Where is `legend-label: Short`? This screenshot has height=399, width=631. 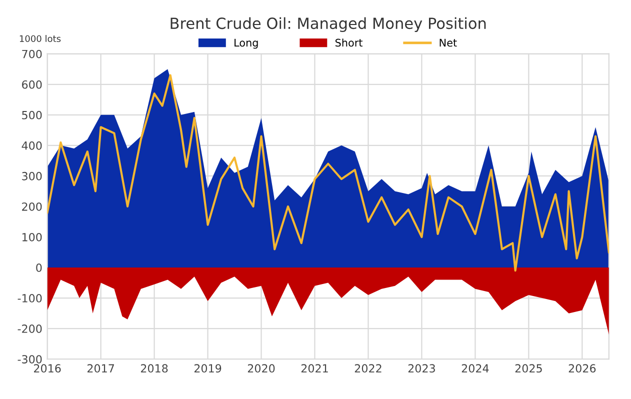
legend-label: Short is located at coordinates (348, 42).